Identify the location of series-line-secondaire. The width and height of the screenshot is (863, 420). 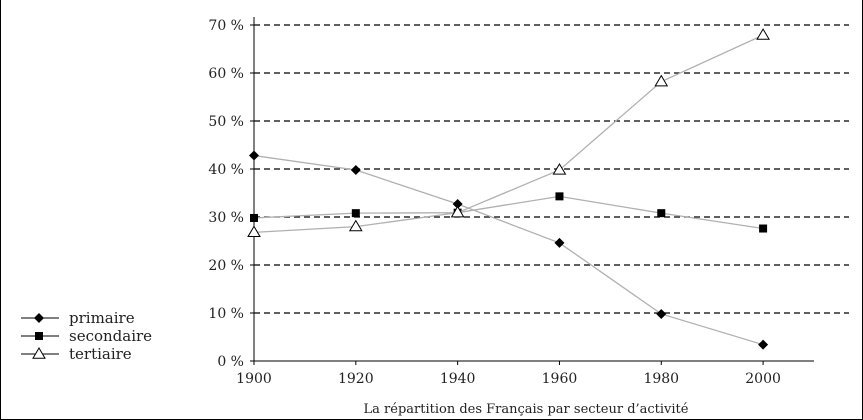
(508, 212).